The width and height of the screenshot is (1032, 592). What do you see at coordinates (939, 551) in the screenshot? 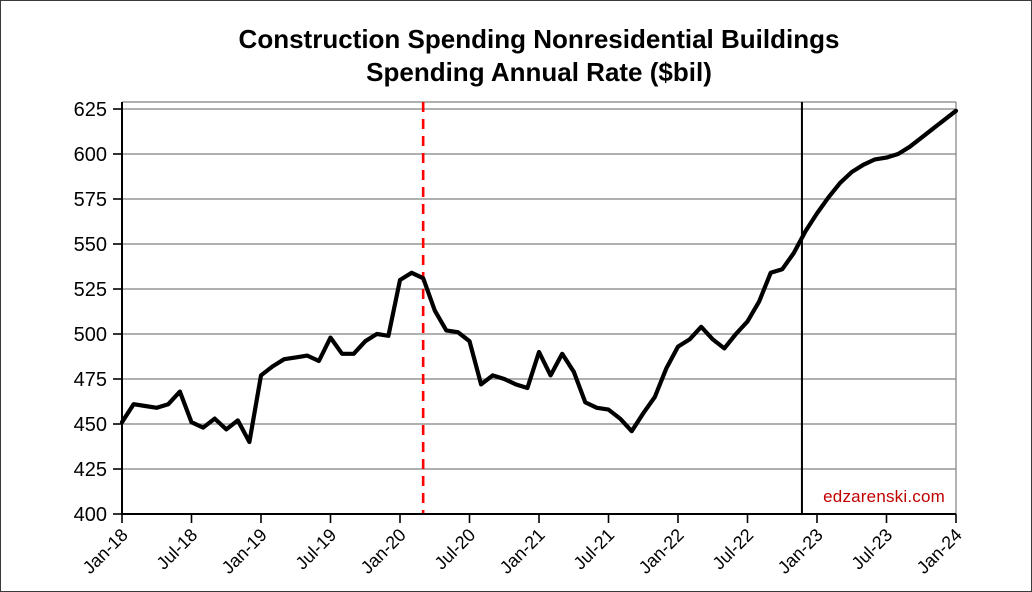
I see `x-tick-label: Jan-24` at bounding box center [939, 551].